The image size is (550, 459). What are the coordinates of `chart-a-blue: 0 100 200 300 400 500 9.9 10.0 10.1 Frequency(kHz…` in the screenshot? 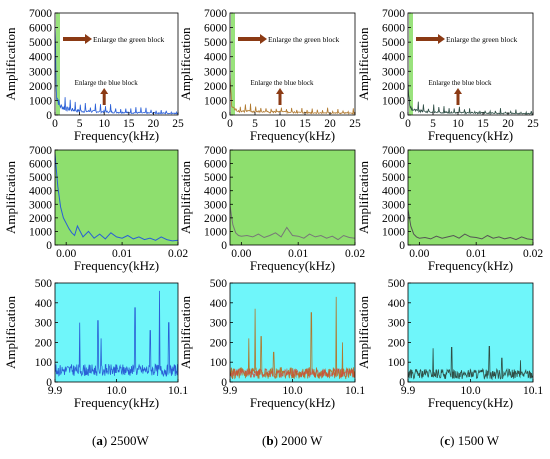 It's located at (95, 344).